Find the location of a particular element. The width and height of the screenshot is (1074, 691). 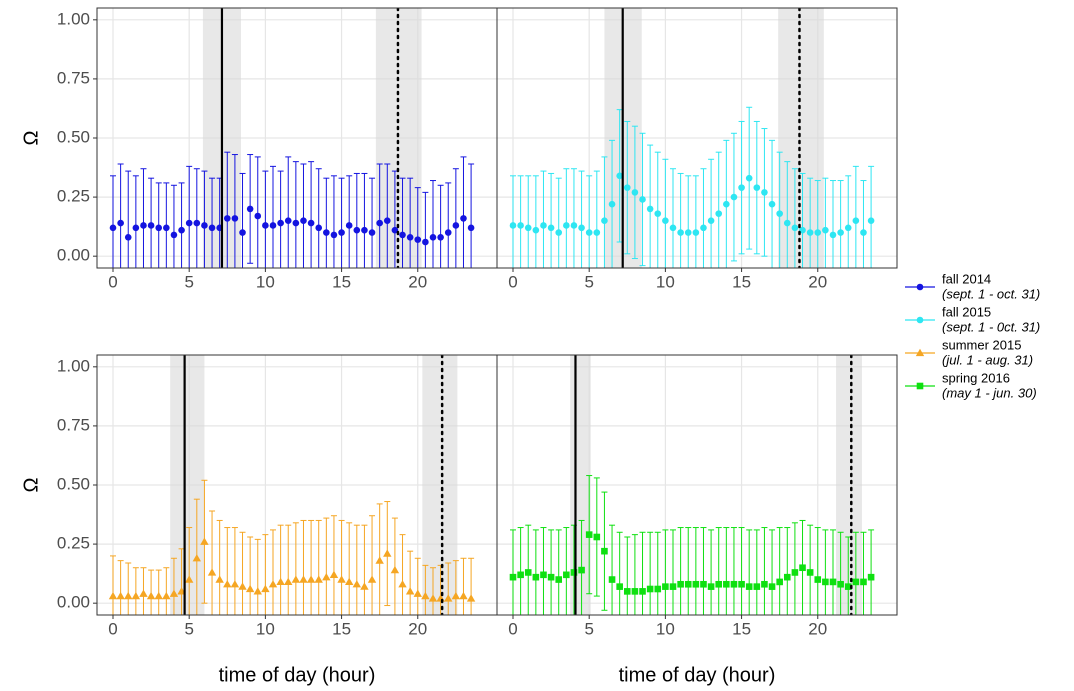

y-tick-label: 0.75 is located at coordinates (73, 77).